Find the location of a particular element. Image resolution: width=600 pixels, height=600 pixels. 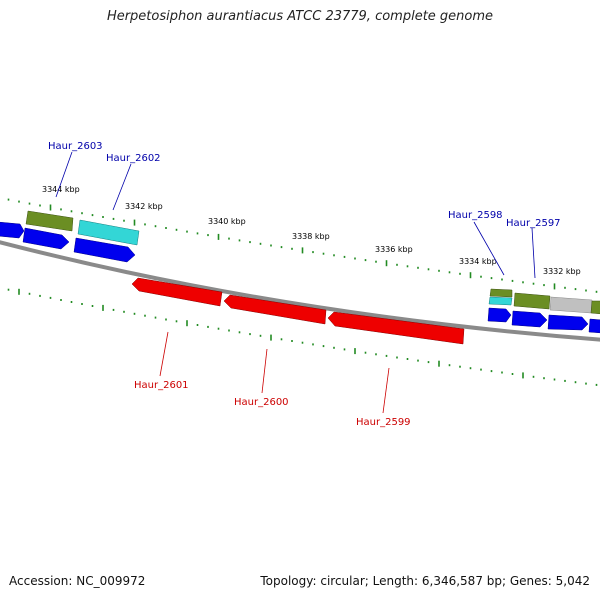

gene-label-haur-2603: Haur_2603 is located at coordinates (75, 146).